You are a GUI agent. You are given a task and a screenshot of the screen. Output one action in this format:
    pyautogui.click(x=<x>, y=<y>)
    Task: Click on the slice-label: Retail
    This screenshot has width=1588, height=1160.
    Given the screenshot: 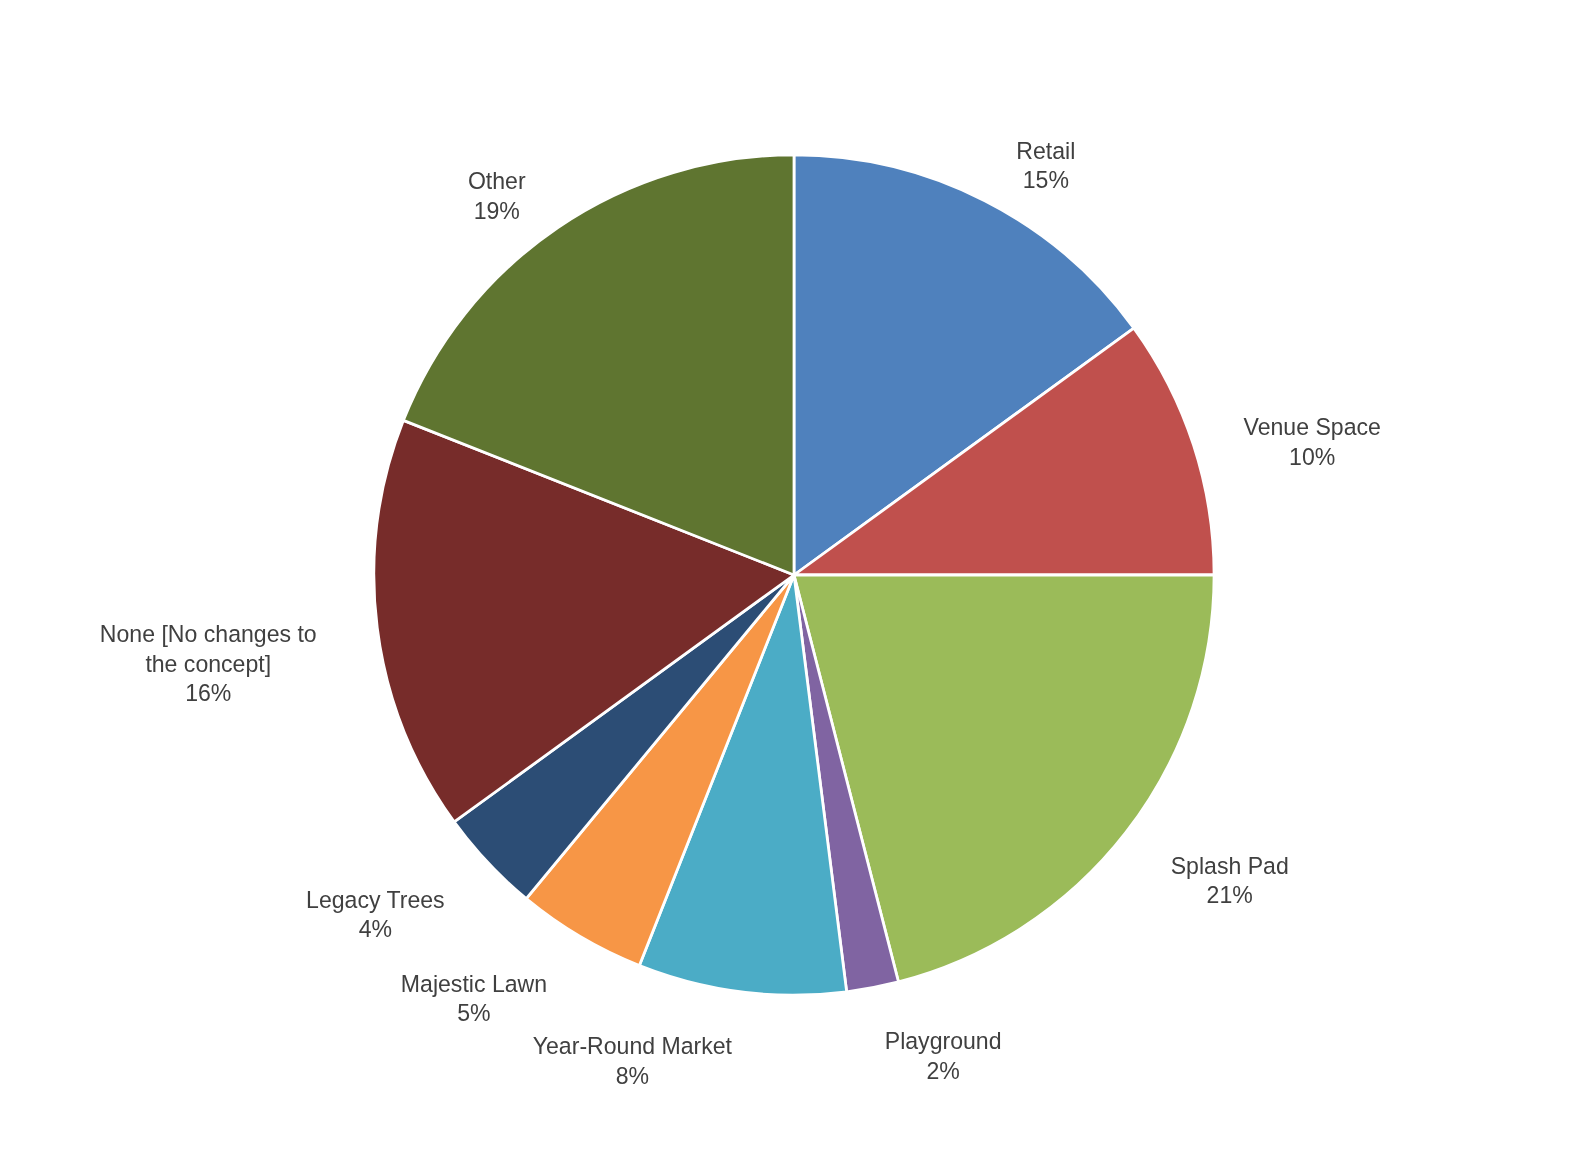 What is the action you would take?
    pyautogui.click(x=1046, y=150)
    